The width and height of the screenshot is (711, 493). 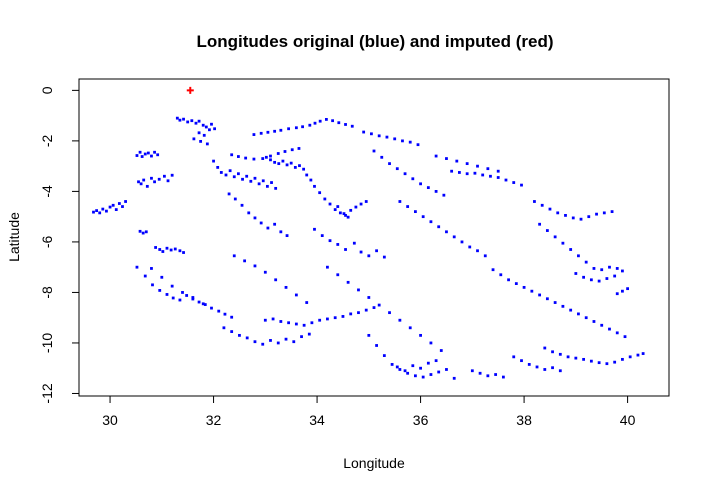 I want to click on y-tick-label: -10, so click(x=47, y=343).